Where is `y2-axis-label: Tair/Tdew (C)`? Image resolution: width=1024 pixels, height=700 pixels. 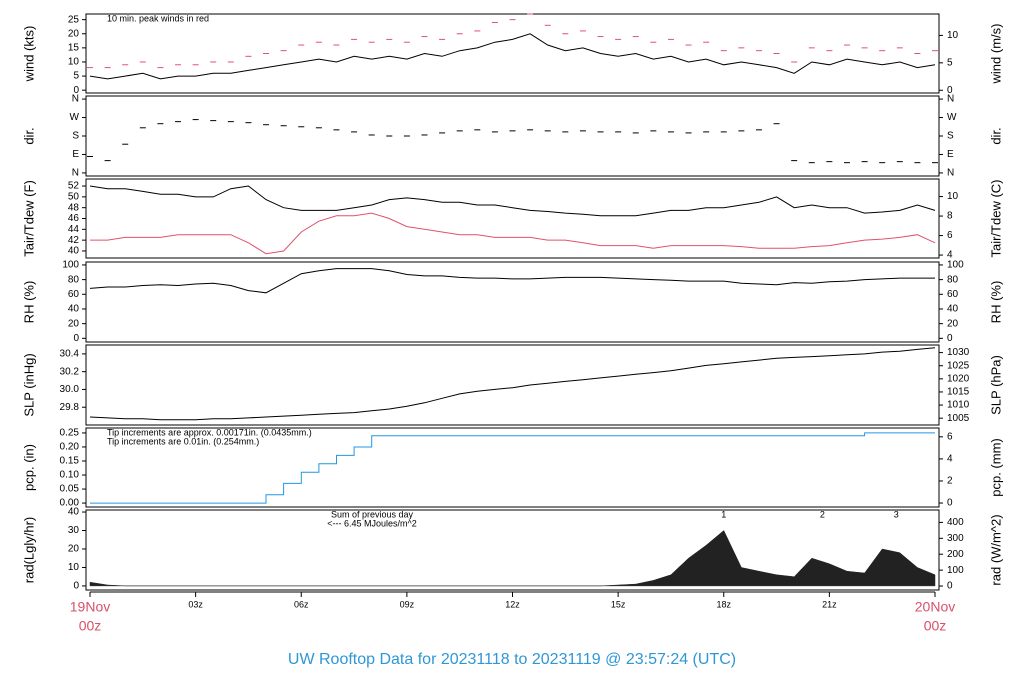
y2-axis-label: Tair/Tdew (C) is located at coordinates (995, 218).